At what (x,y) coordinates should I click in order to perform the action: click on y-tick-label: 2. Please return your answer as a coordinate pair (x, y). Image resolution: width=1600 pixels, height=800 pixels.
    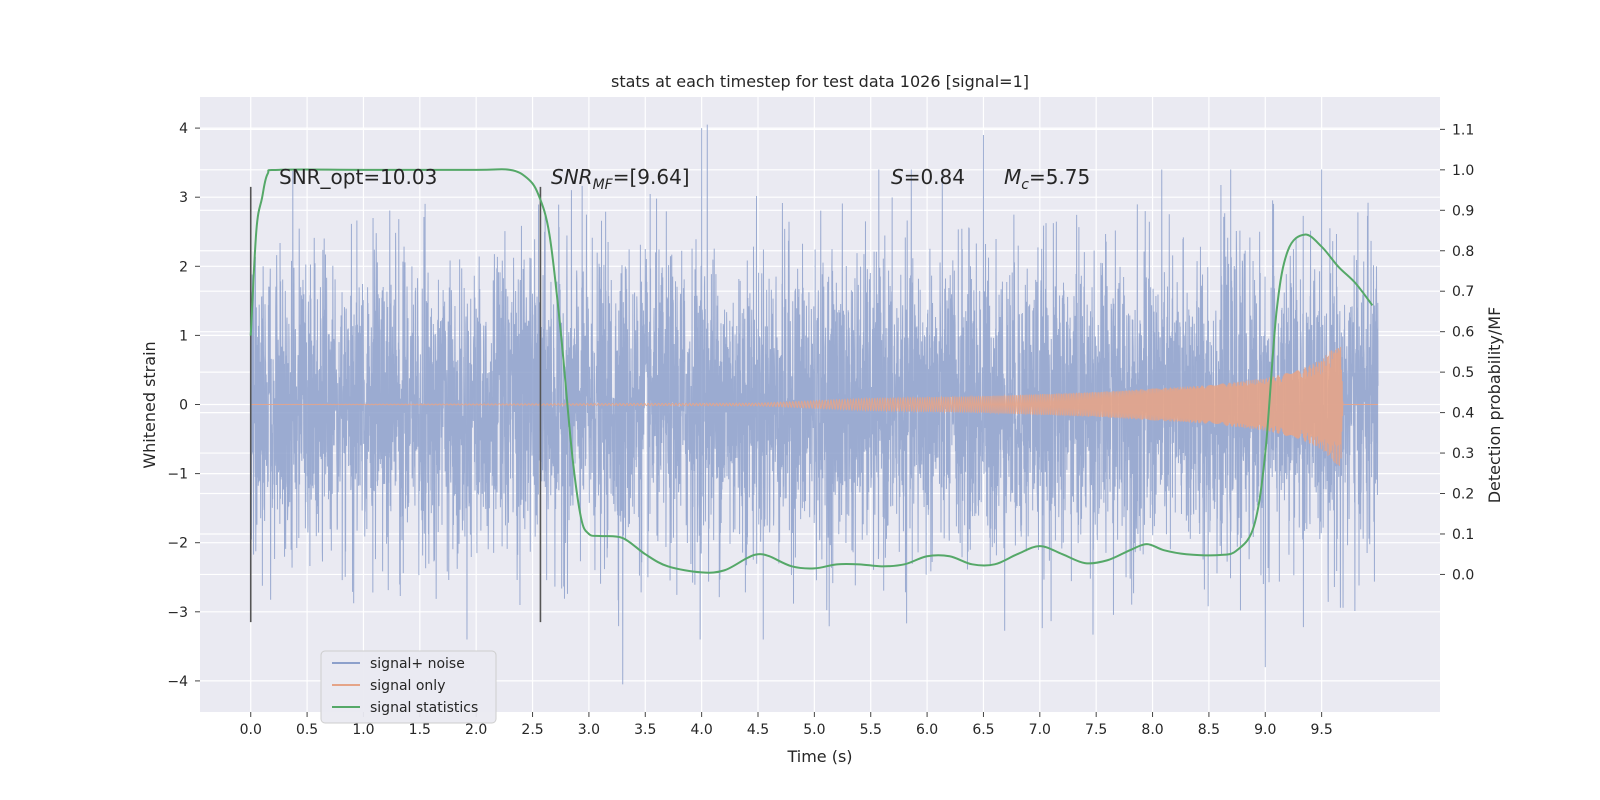
    Looking at the image, I should click on (183, 267).